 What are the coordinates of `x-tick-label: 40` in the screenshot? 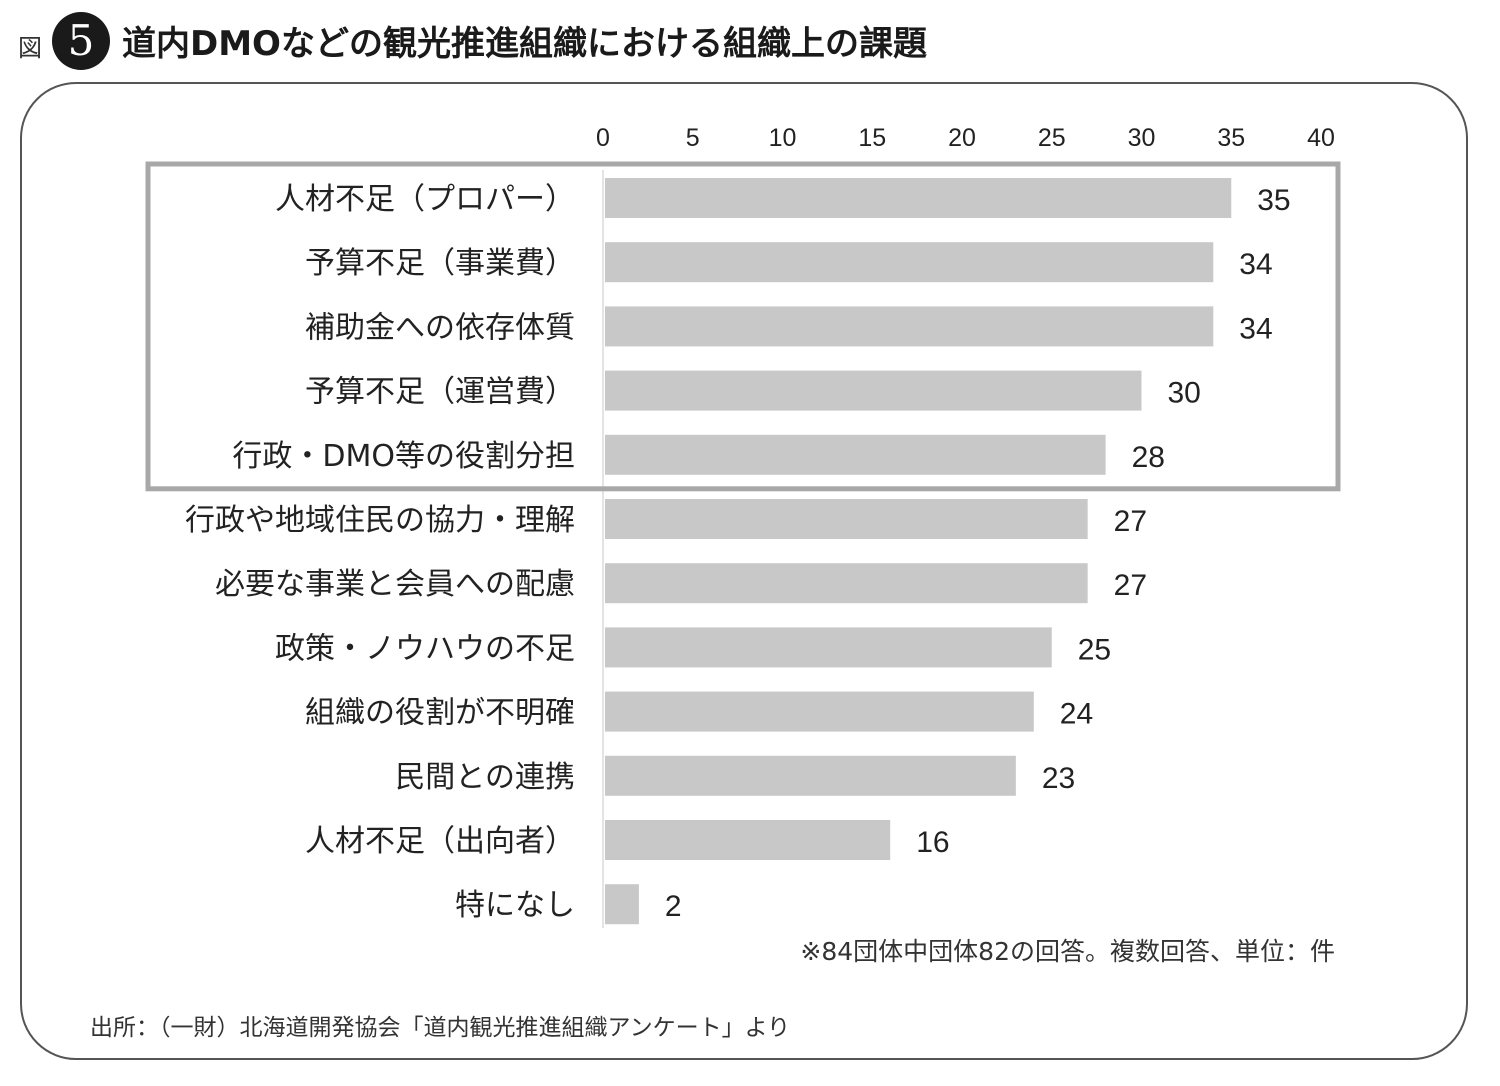 It's located at (1321, 138).